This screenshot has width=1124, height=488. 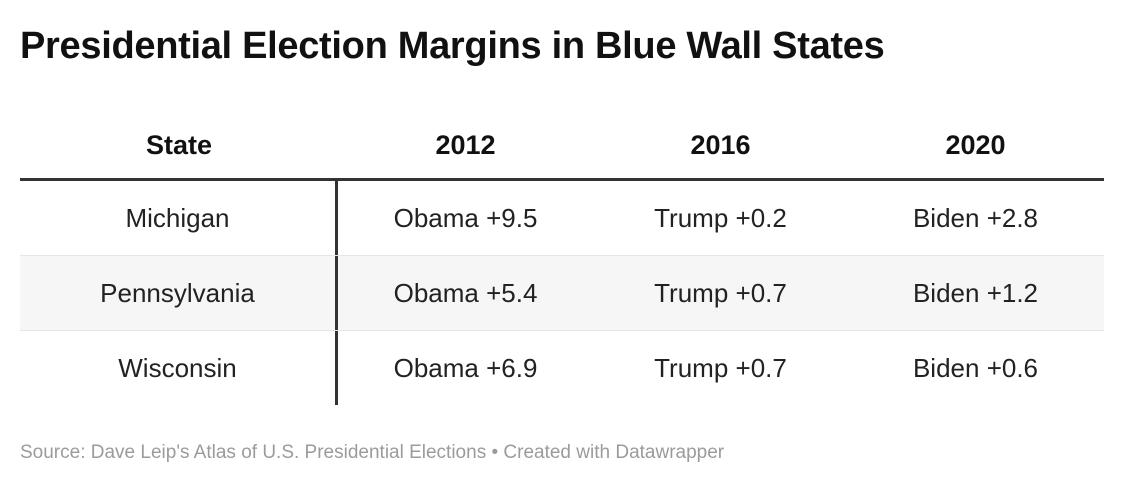 What do you see at coordinates (179, 144) in the screenshot?
I see `column-header-state: State` at bounding box center [179, 144].